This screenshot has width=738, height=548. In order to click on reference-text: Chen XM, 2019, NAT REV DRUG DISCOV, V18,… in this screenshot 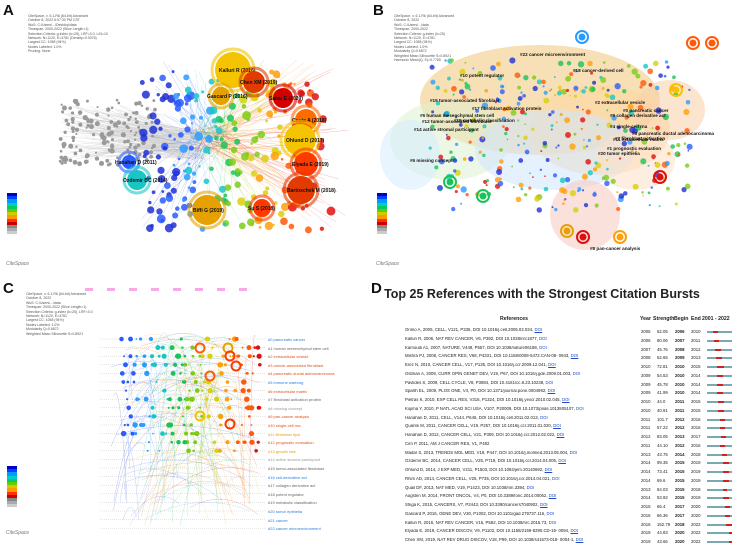, I will do `click(490, 540)`.